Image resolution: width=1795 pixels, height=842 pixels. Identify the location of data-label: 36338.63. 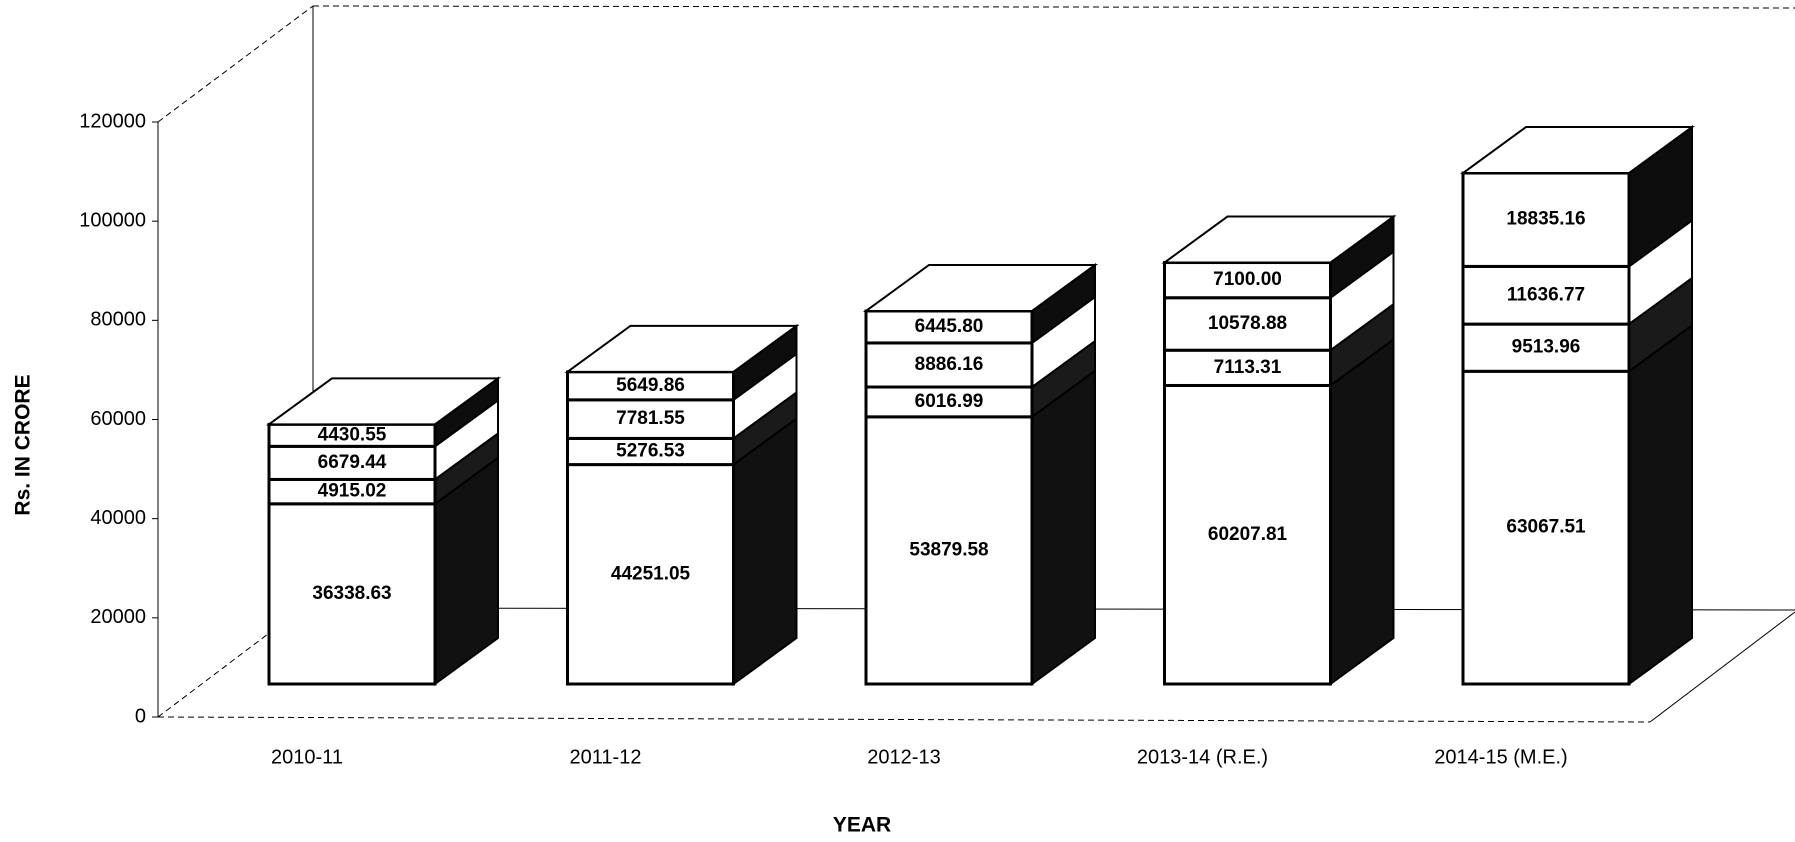
(351, 593).